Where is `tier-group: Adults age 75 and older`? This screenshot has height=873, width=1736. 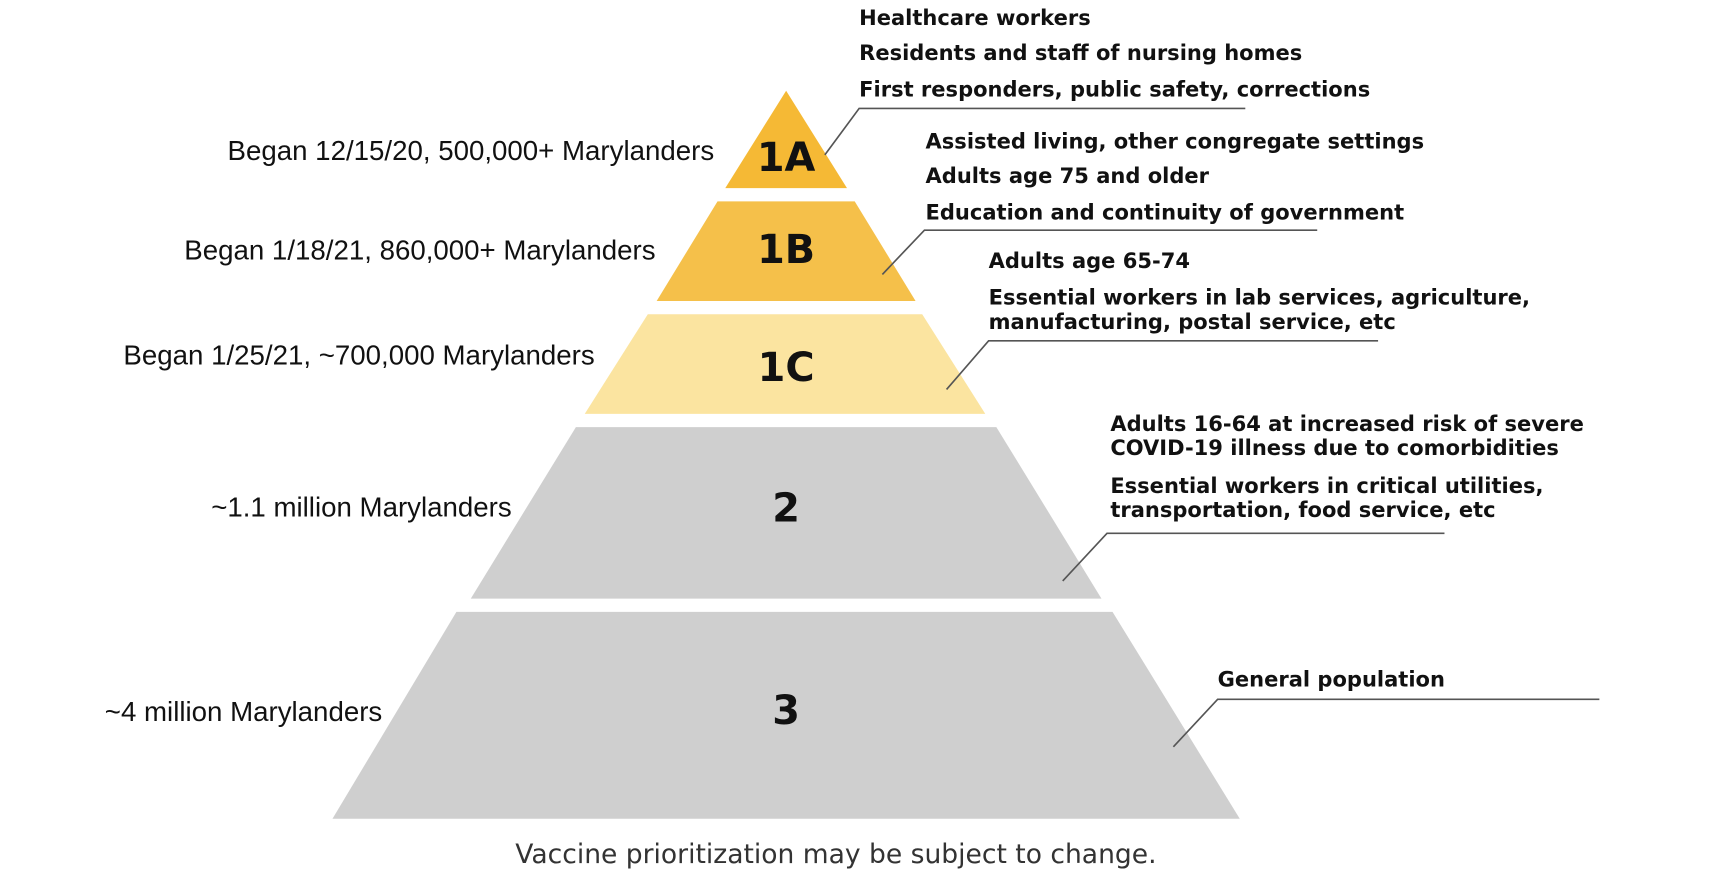
tier-group: Adults age 75 and older is located at coordinates (1068, 175).